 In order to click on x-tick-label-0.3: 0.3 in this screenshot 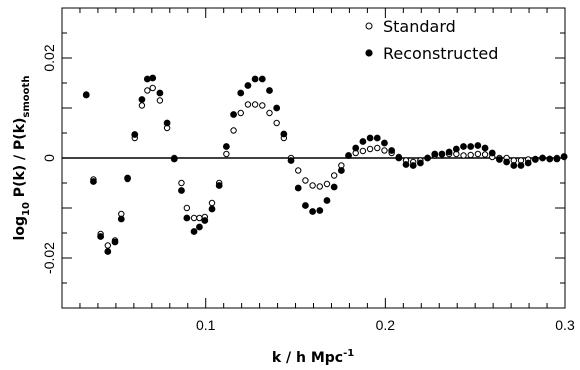, I will do `click(565, 325)`.